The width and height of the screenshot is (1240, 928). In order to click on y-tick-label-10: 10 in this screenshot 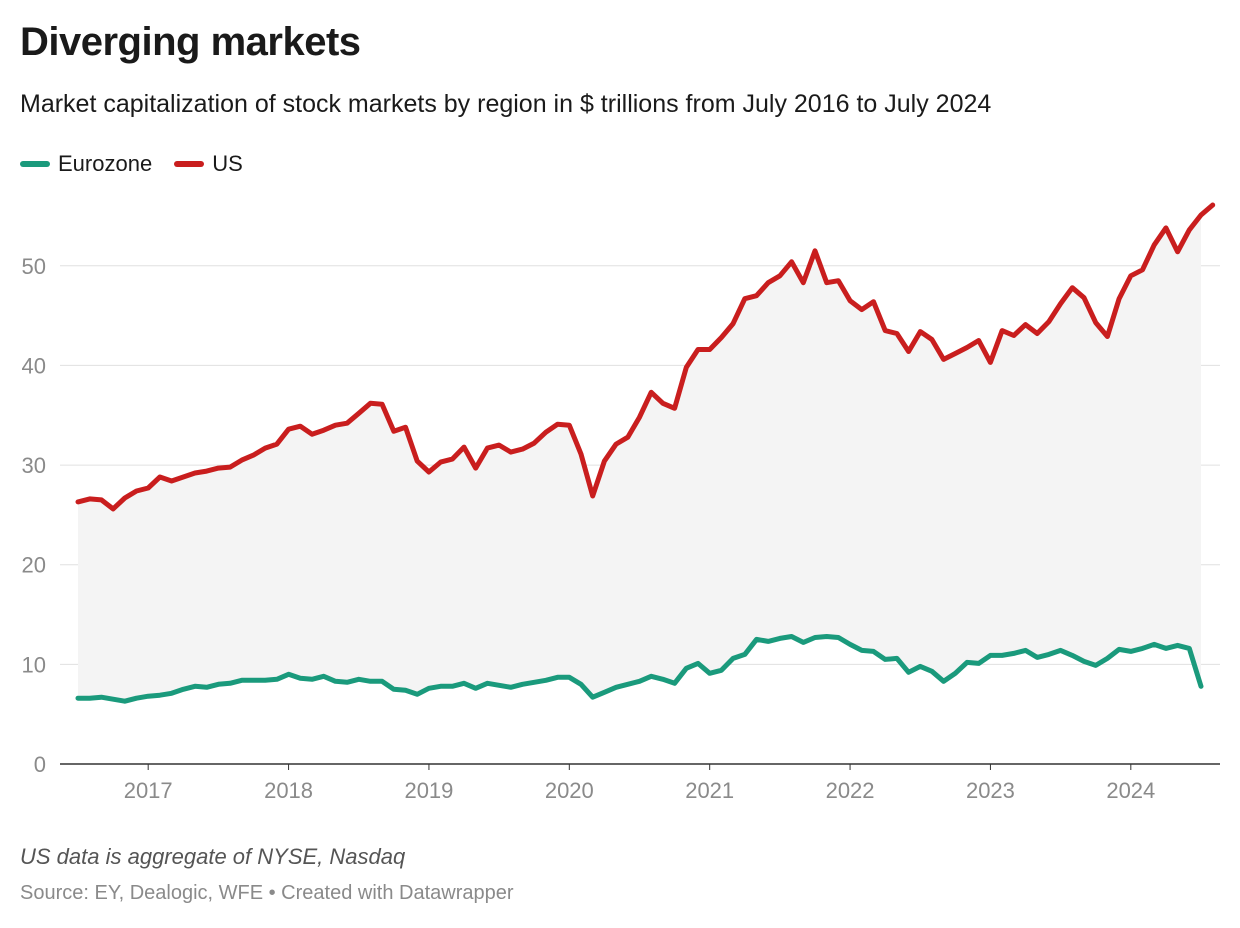, I will do `click(34, 664)`.